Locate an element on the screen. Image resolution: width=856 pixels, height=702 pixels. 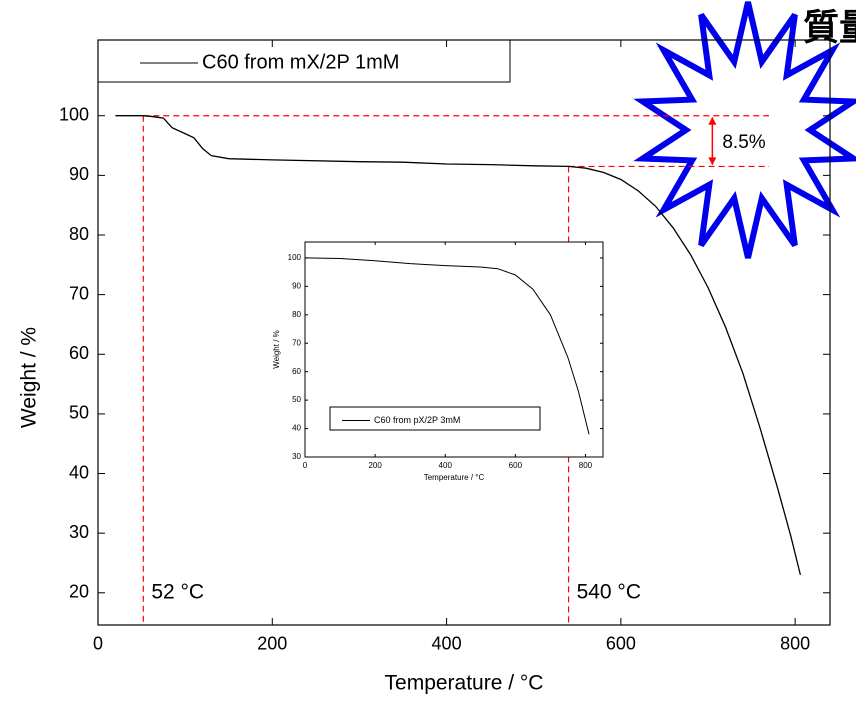
legend-label: C60 from pX/2P 3mM is located at coordinates (417, 420).